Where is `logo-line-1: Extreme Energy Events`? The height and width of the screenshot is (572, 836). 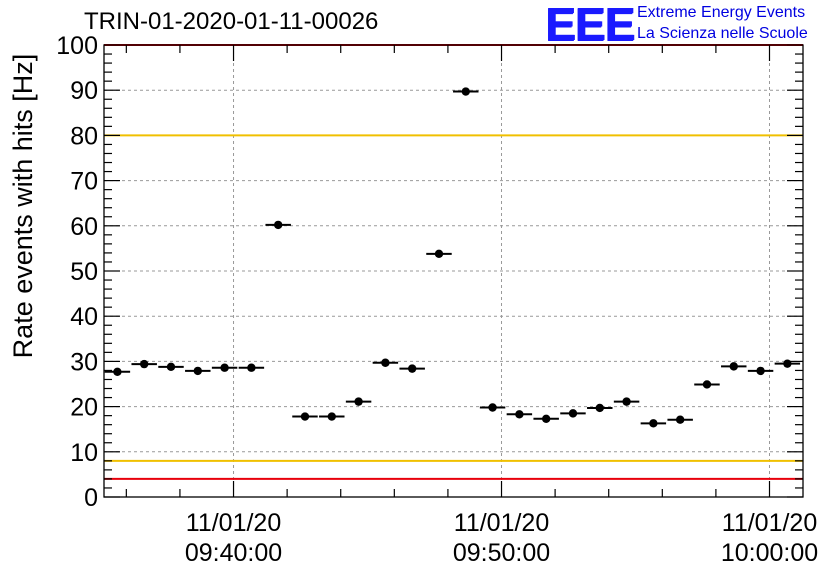 logo-line-1: Extreme Energy Events is located at coordinates (721, 12).